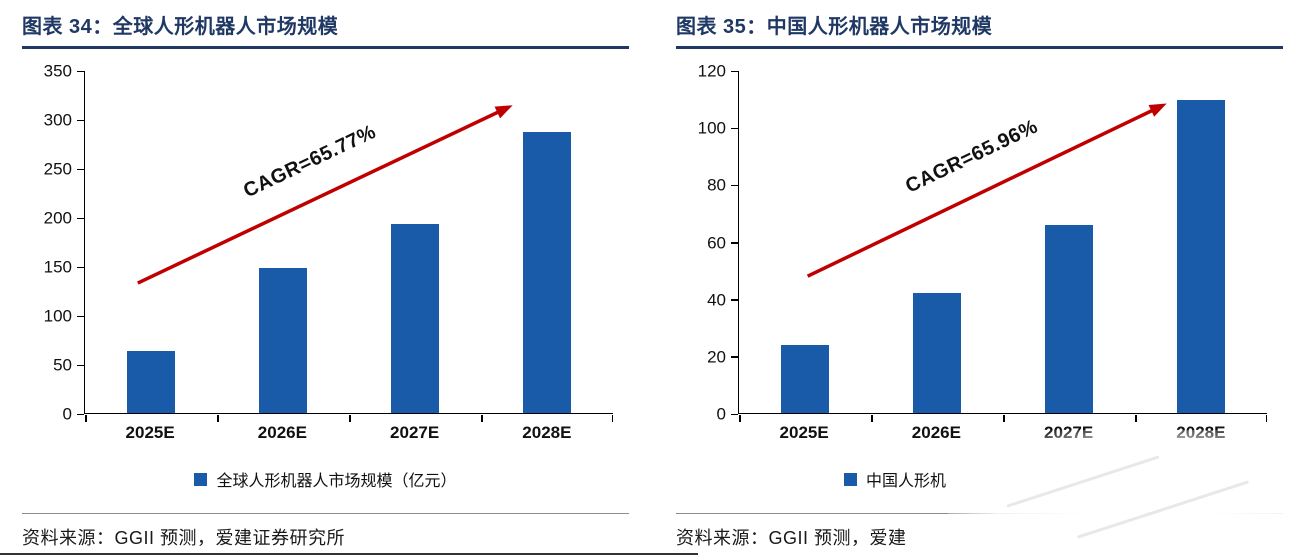  I want to click on y-tick-label: 120, so click(711, 71).